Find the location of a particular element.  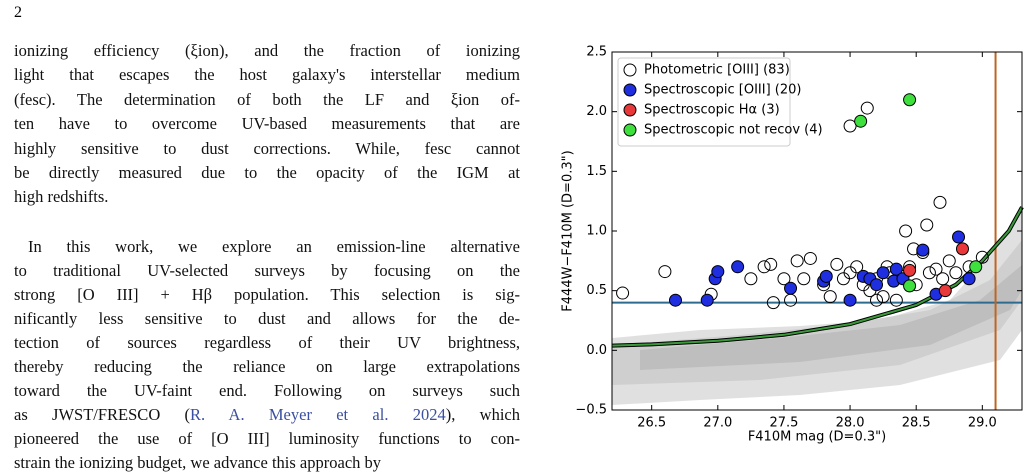

legend-label: Photometric [OIII] (83) is located at coordinates (717, 70).